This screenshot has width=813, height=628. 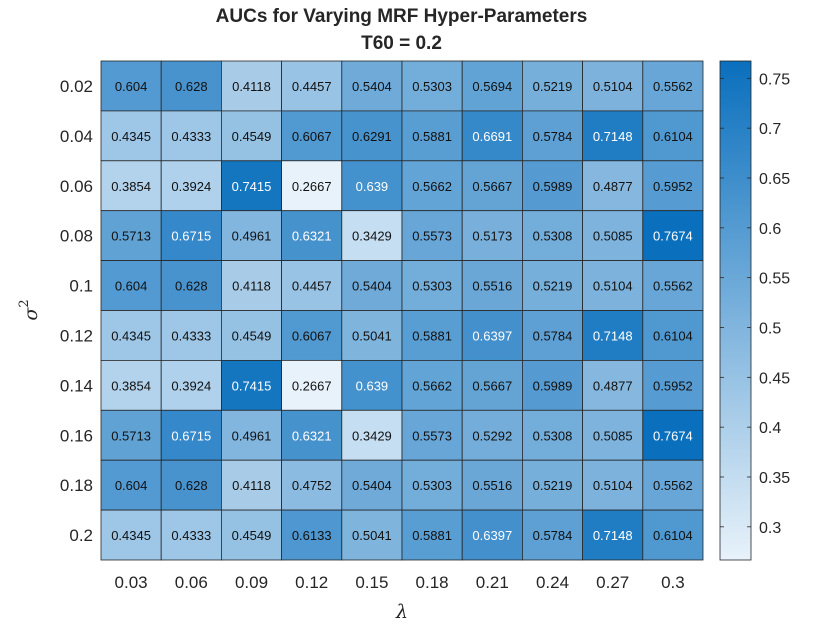 What do you see at coordinates (401, 43) in the screenshot?
I see `chart-subtitle: T60 = 0.2` at bounding box center [401, 43].